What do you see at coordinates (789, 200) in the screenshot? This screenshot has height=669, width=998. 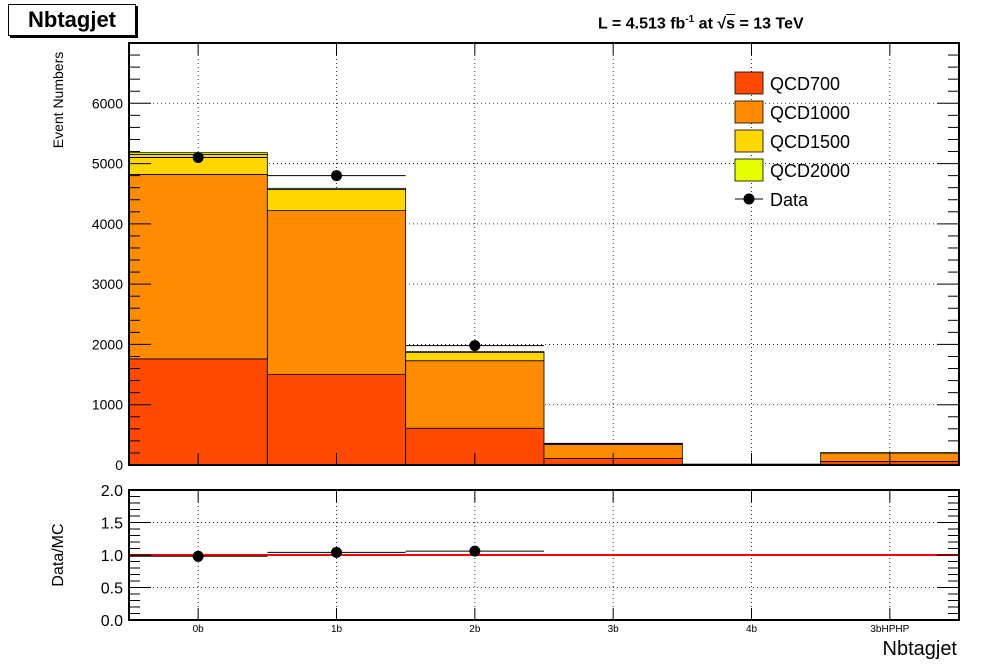 I see `legend-label: Data` at bounding box center [789, 200].